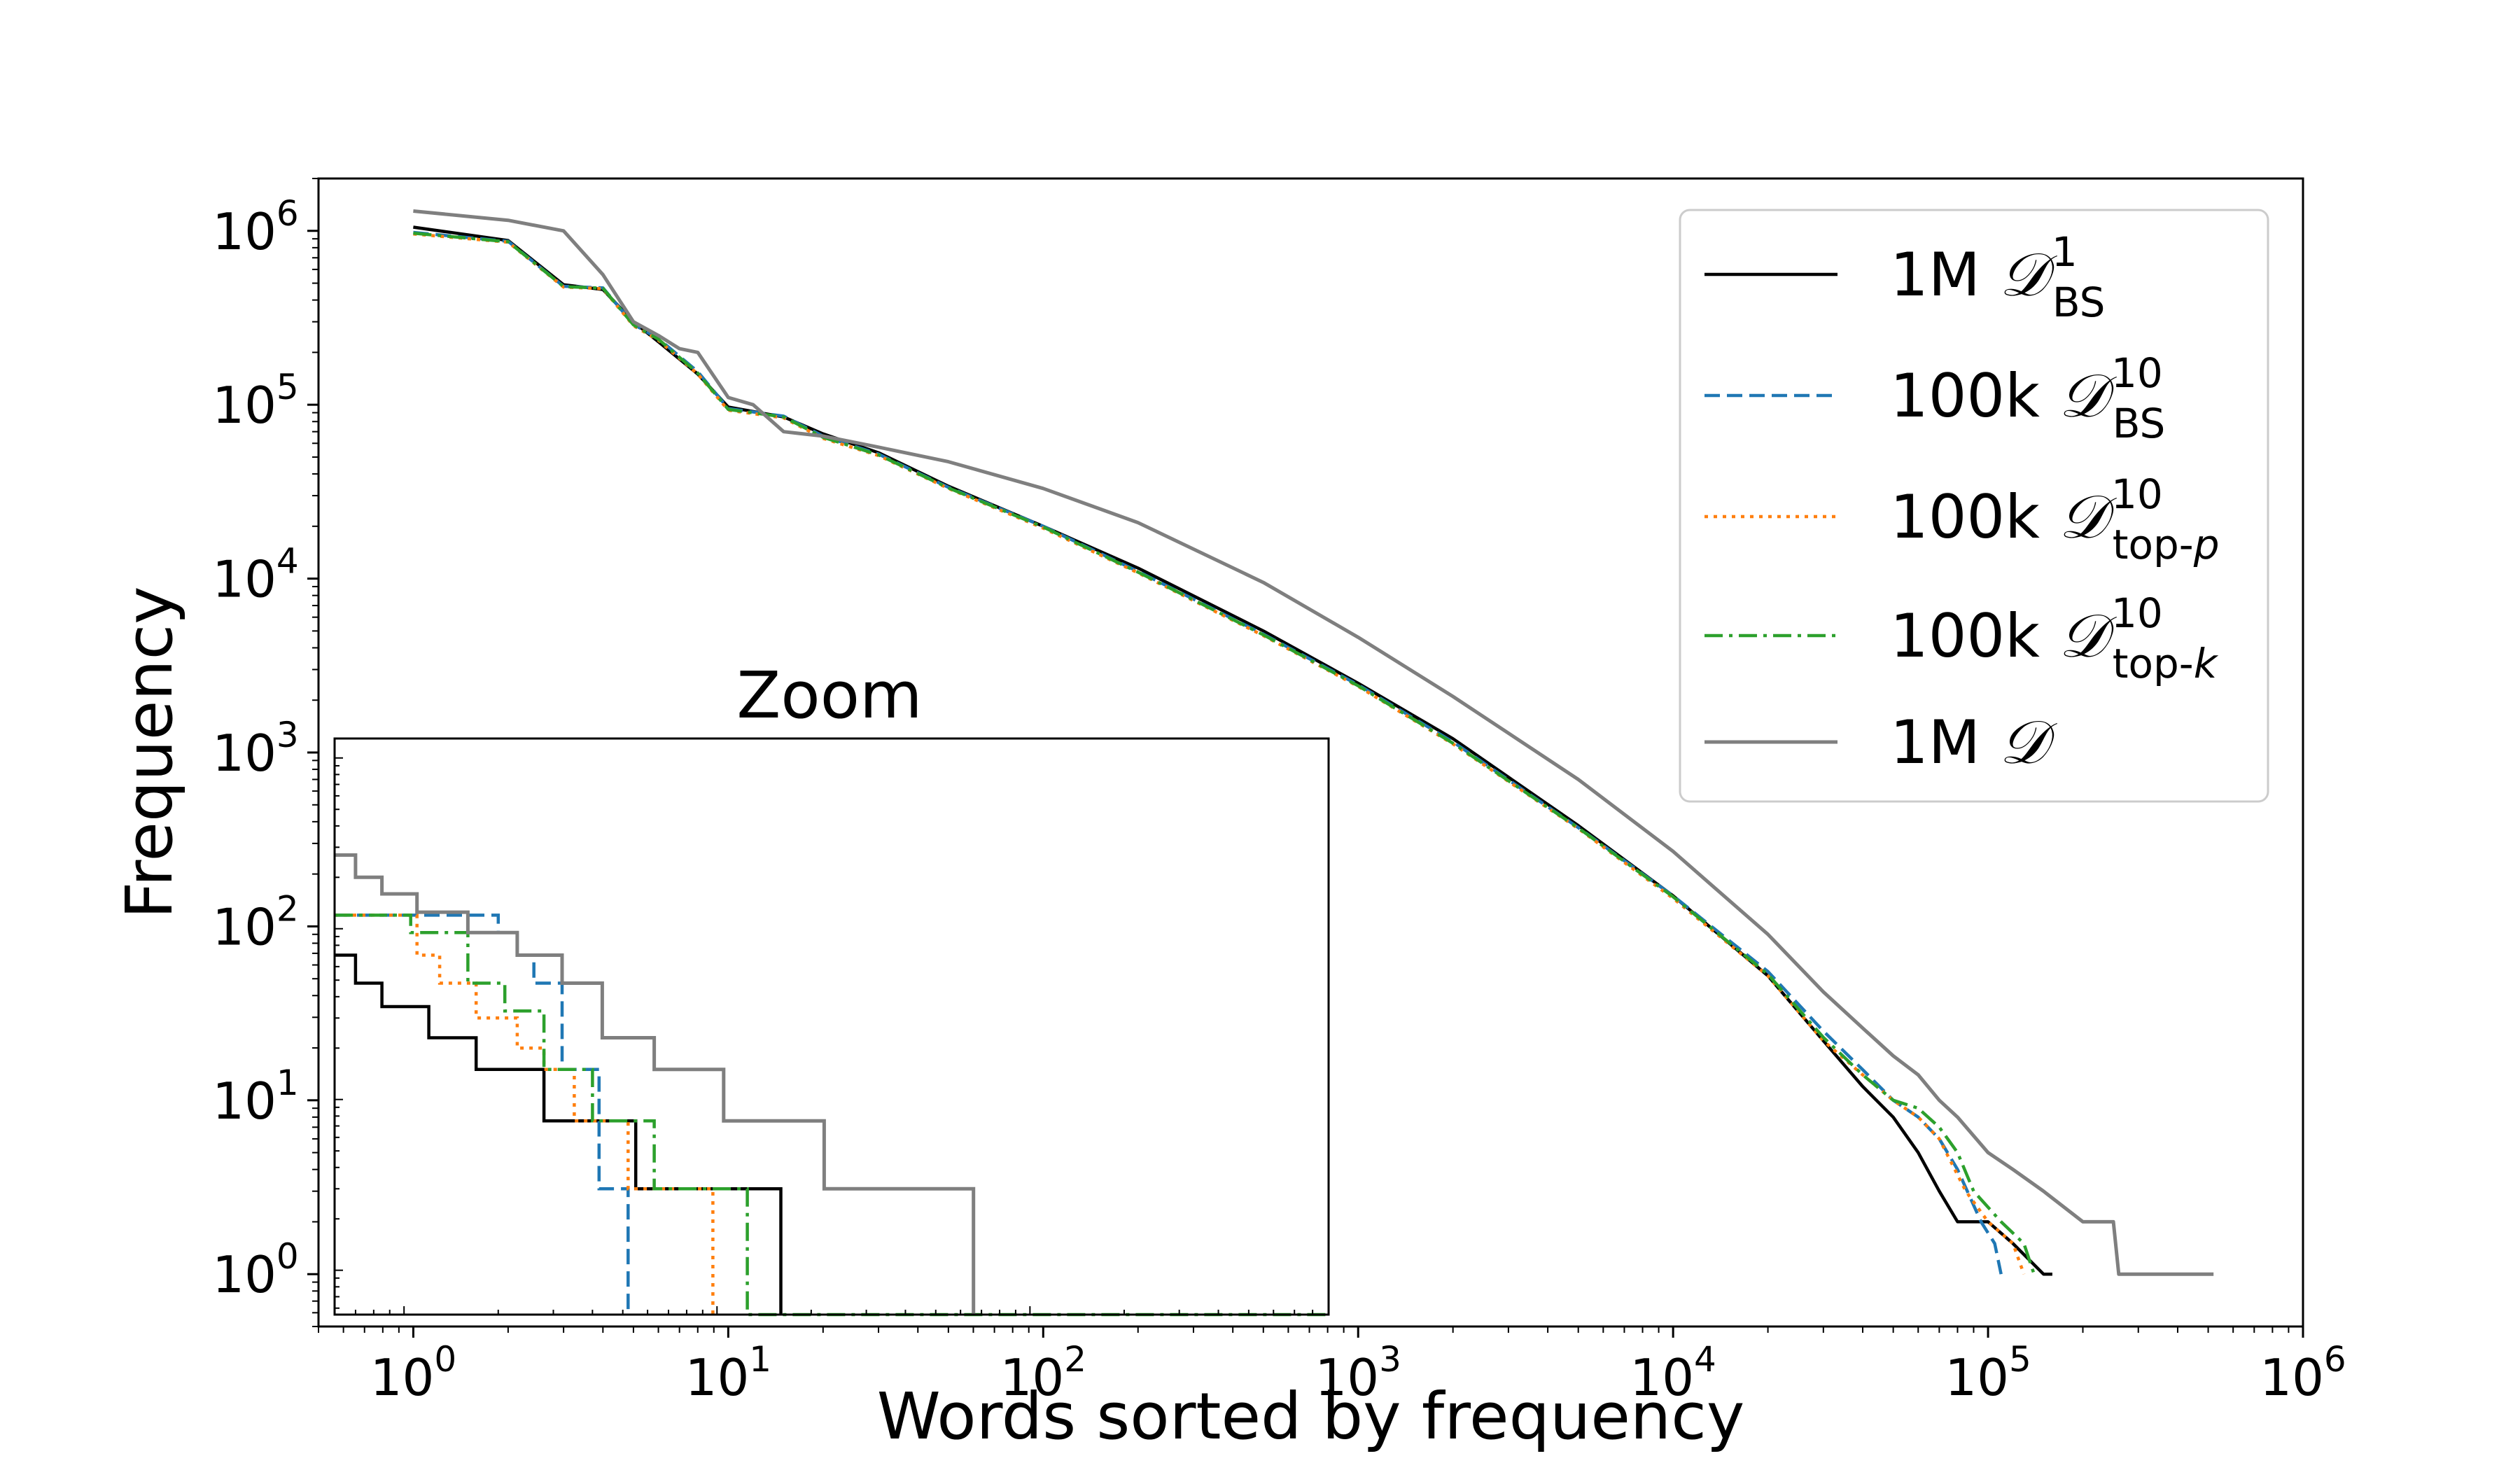 The height and width of the screenshot is (1470, 2520). I want to click on inset-series-line-d, so click(655, 1084).